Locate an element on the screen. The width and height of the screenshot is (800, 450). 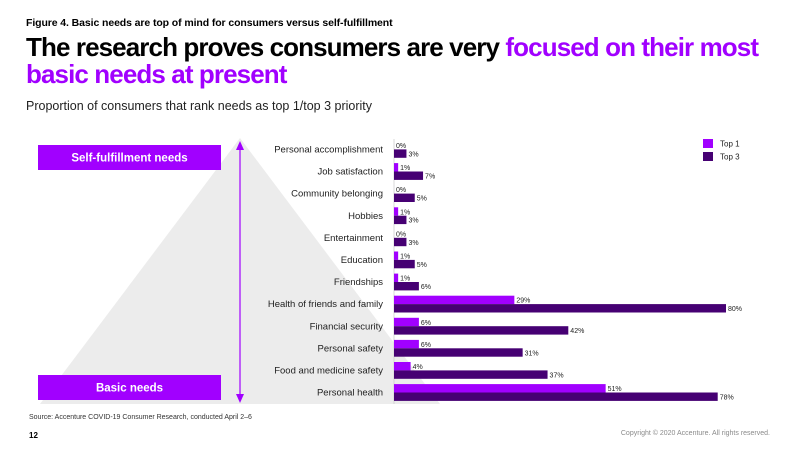
legend-swatch-top1 is located at coordinates (708, 143).